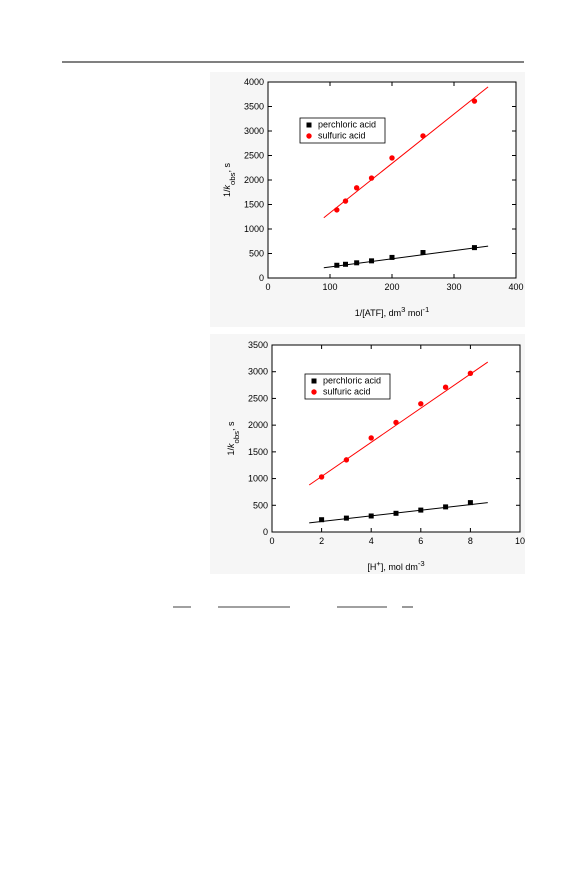 Image resolution: width=585 pixels, height=888 pixels. What do you see at coordinates (453, 287) in the screenshot?
I see `x-tick-label: 300` at bounding box center [453, 287].